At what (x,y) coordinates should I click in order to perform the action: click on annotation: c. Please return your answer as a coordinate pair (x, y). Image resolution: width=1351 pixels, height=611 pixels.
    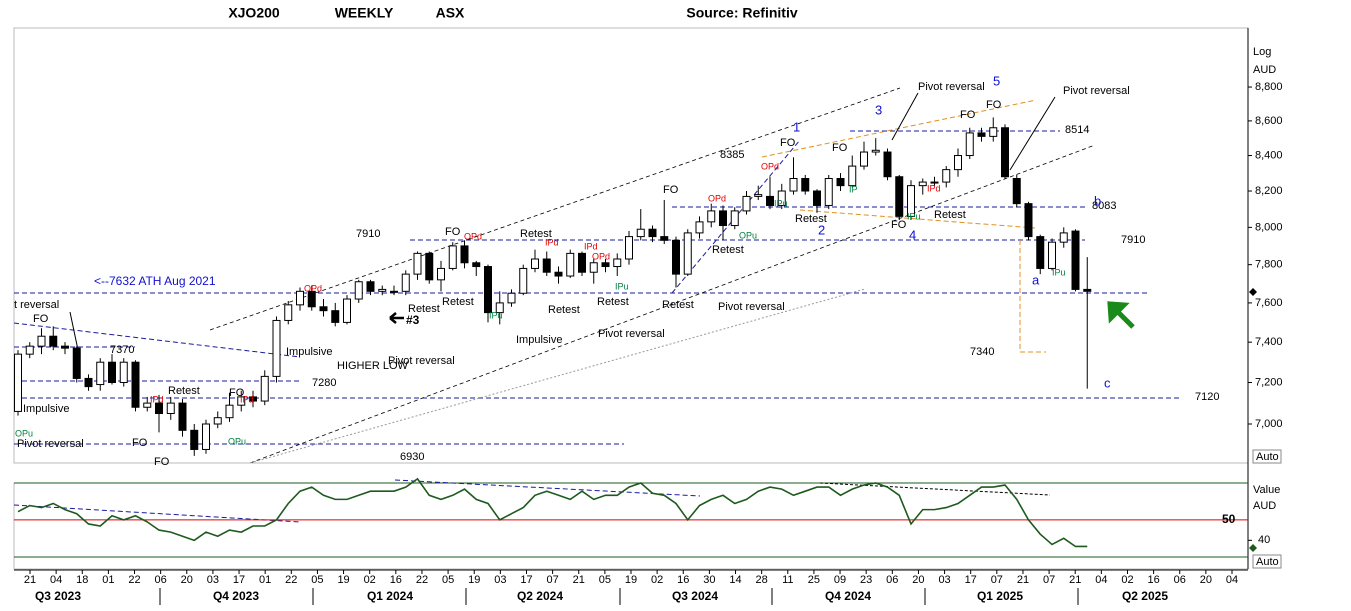
    Looking at the image, I should click on (1107, 382).